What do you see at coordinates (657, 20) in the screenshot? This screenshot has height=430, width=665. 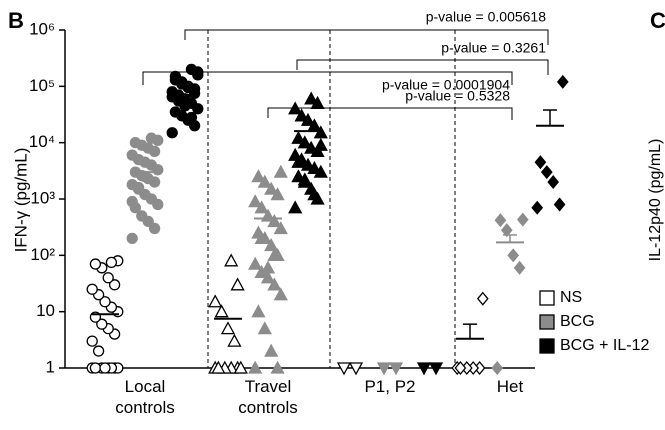 I see `panel-label: C` at bounding box center [657, 20].